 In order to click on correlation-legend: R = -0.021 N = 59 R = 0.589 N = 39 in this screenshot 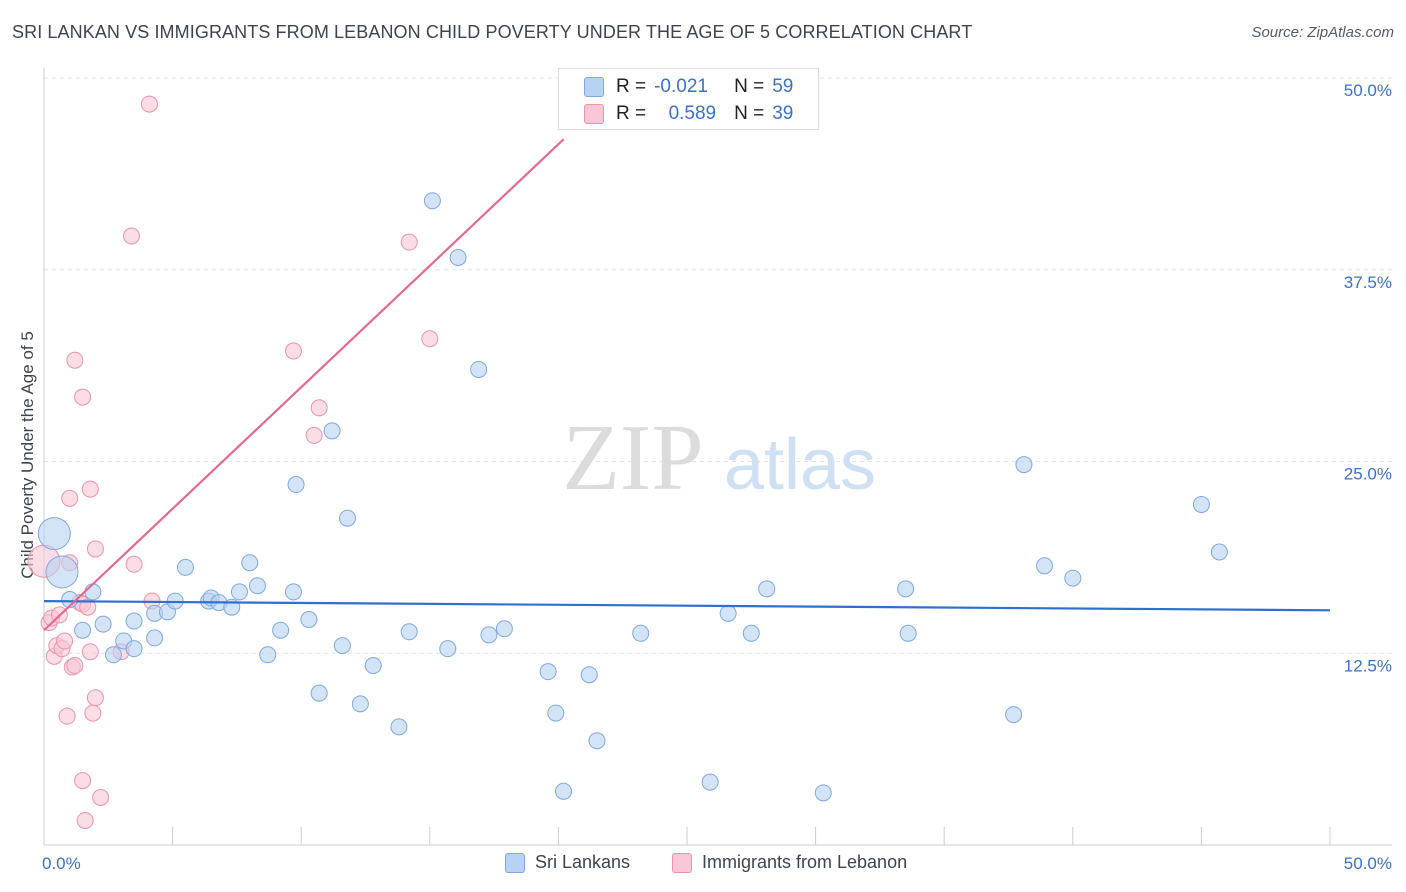, I will do `click(688, 99)`.